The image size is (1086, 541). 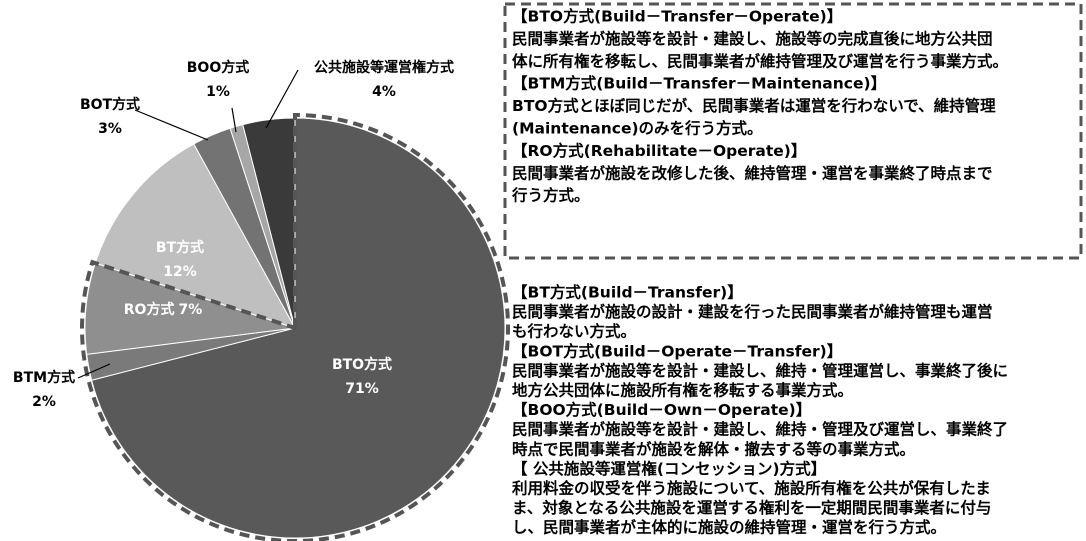 I want to click on value-label: 1%, so click(x=218, y=92).